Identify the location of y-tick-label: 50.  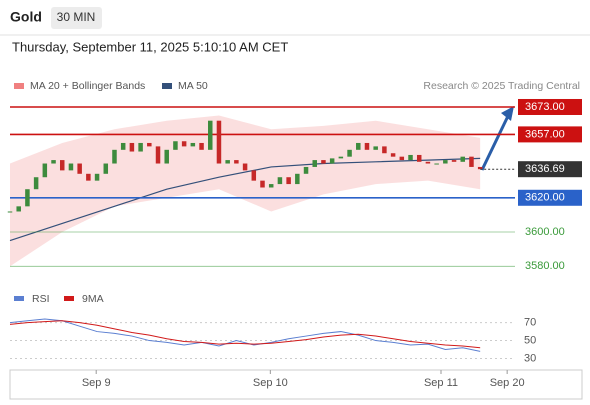
(530, 340).